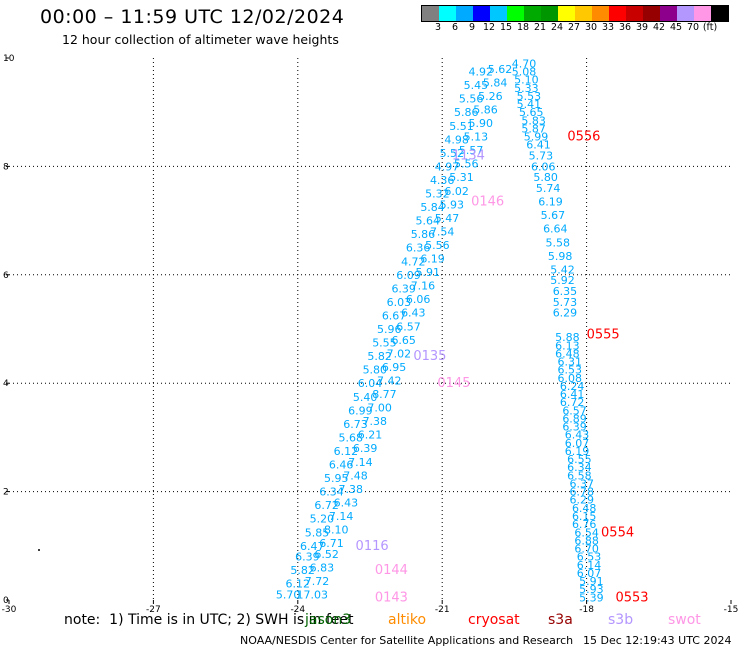  I want to click on wave-height-value: 6.67, so click(394, 315).